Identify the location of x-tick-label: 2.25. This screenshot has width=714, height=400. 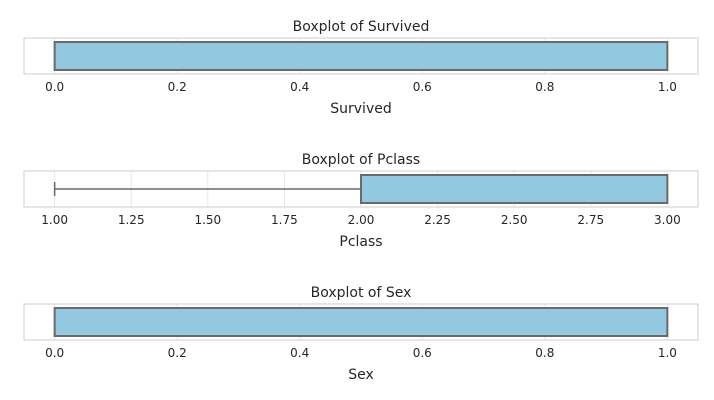
(437, 220).